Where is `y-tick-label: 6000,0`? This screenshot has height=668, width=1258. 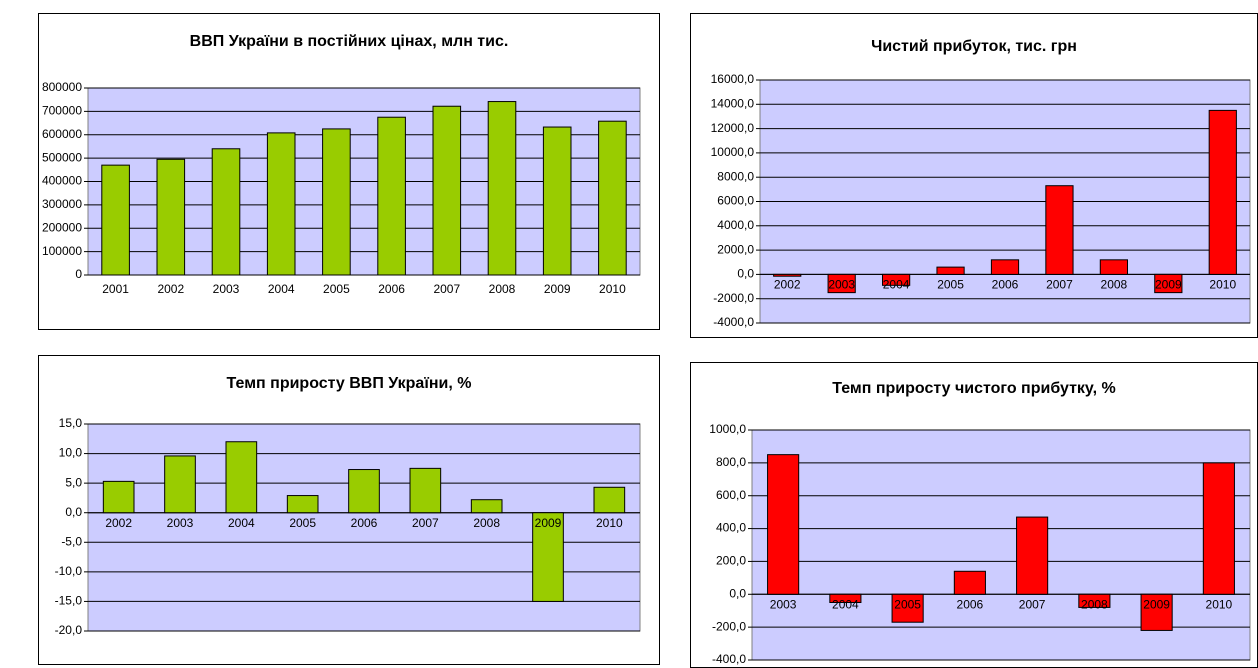
y-tick-label: 6000,0 is located at coordinates (735, 201).